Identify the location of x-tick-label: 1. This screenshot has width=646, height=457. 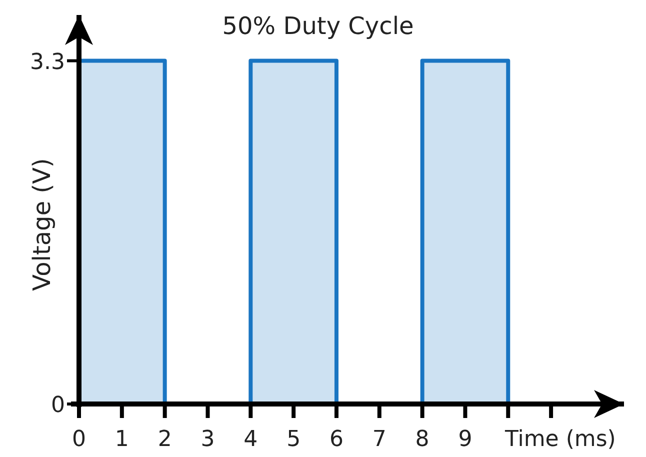
(121, 439).